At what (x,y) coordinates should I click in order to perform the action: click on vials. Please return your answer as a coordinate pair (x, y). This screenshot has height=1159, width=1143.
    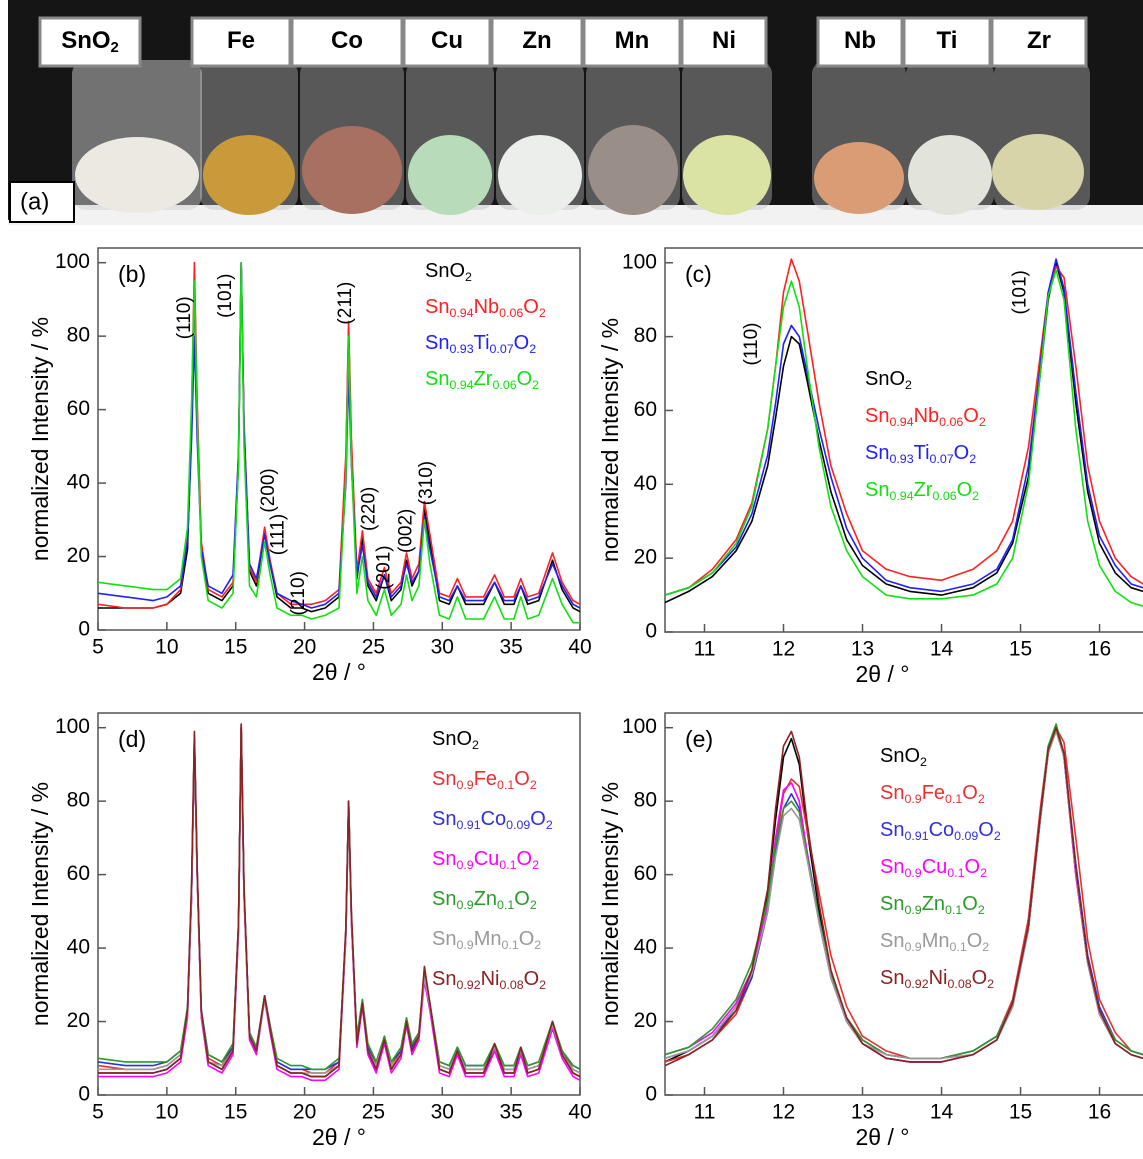
    Looking at the image, I should click on (581, 137).